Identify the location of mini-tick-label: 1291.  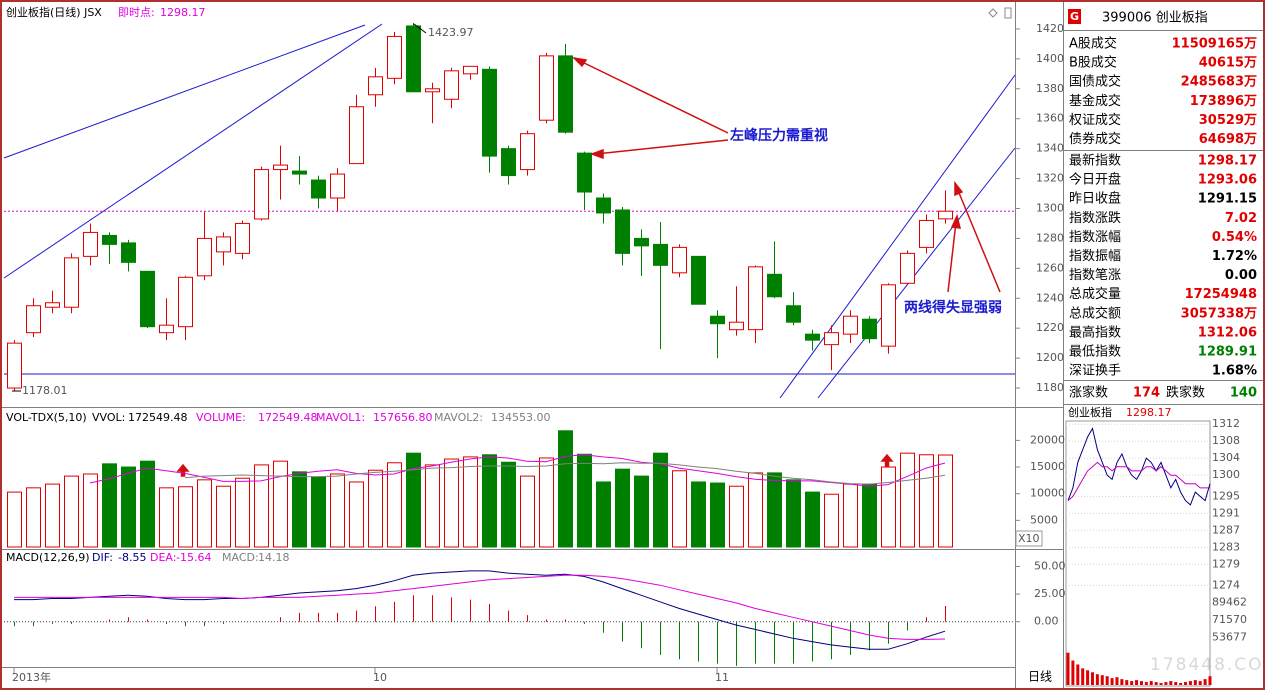
(1226, 512).